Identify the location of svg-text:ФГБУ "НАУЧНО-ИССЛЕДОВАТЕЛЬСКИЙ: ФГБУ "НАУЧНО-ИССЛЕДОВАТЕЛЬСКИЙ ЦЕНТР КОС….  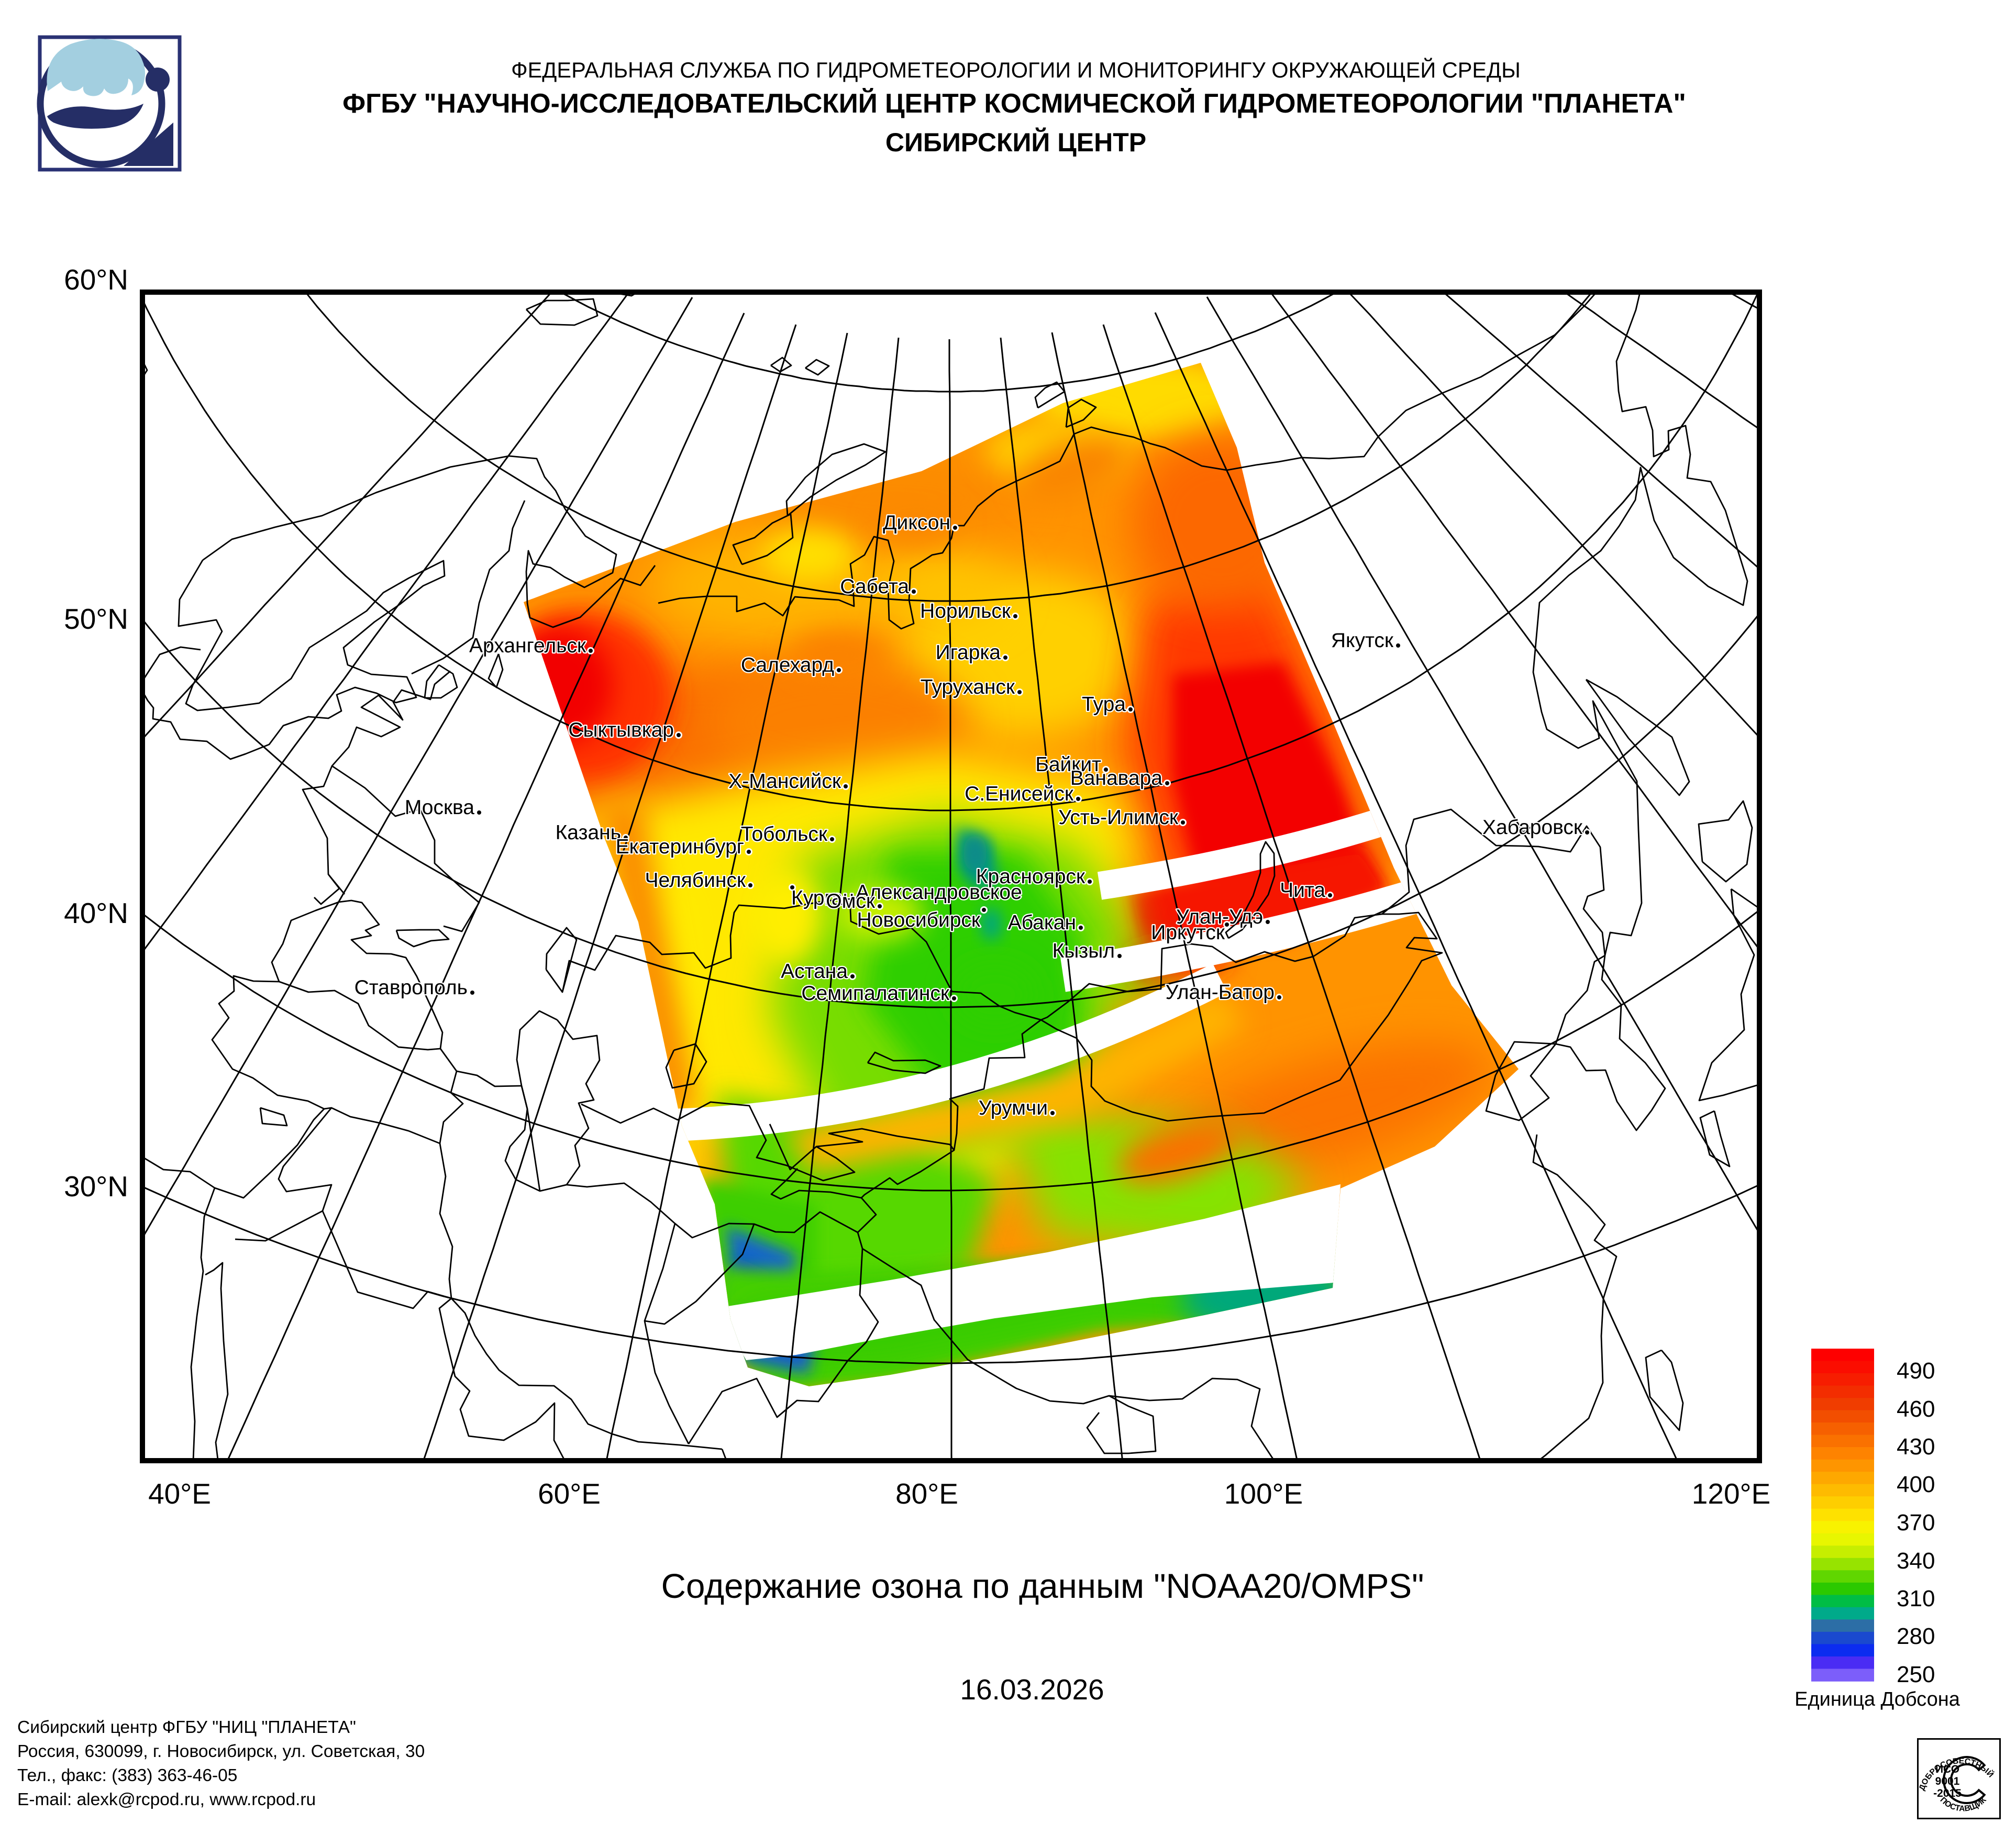
(1014, 103).